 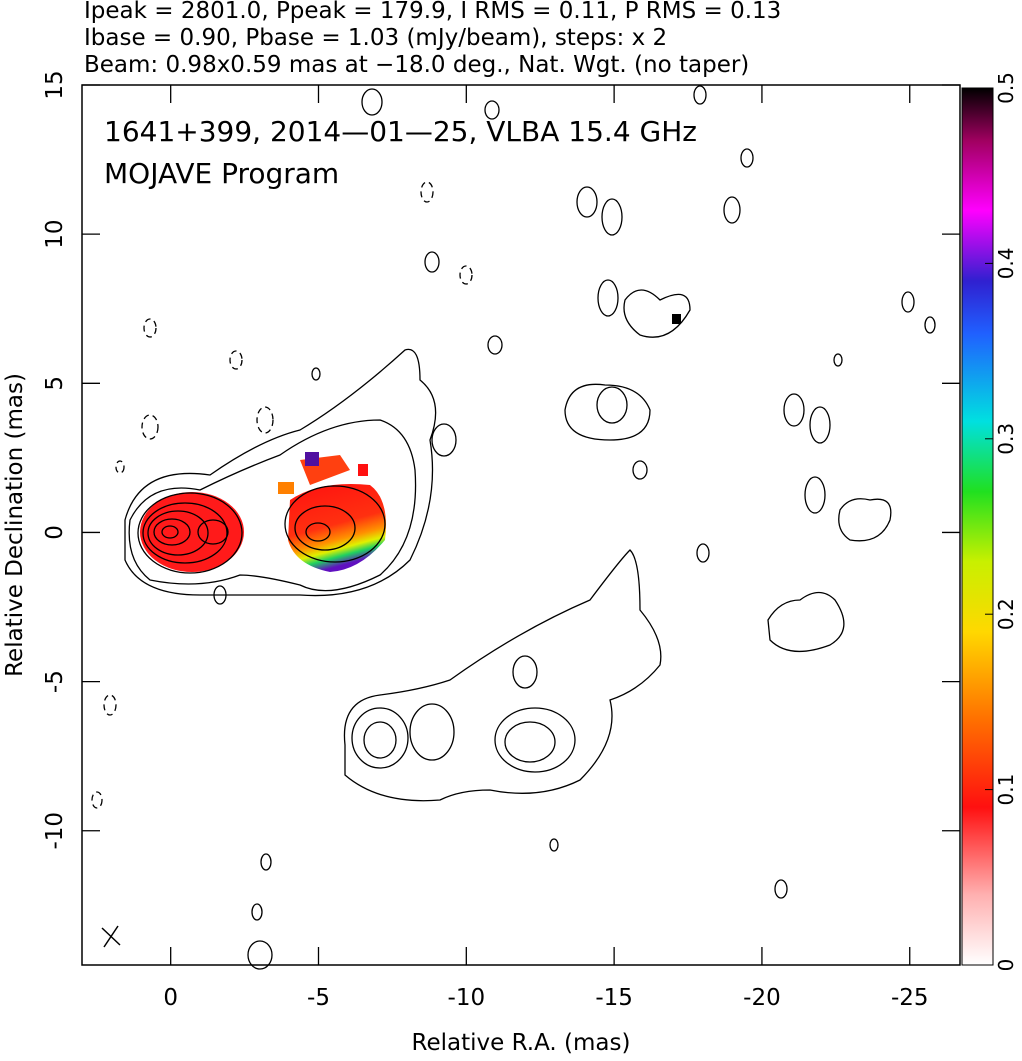 I want to click on x-tick-label: -20, so click(x=762, y=998).